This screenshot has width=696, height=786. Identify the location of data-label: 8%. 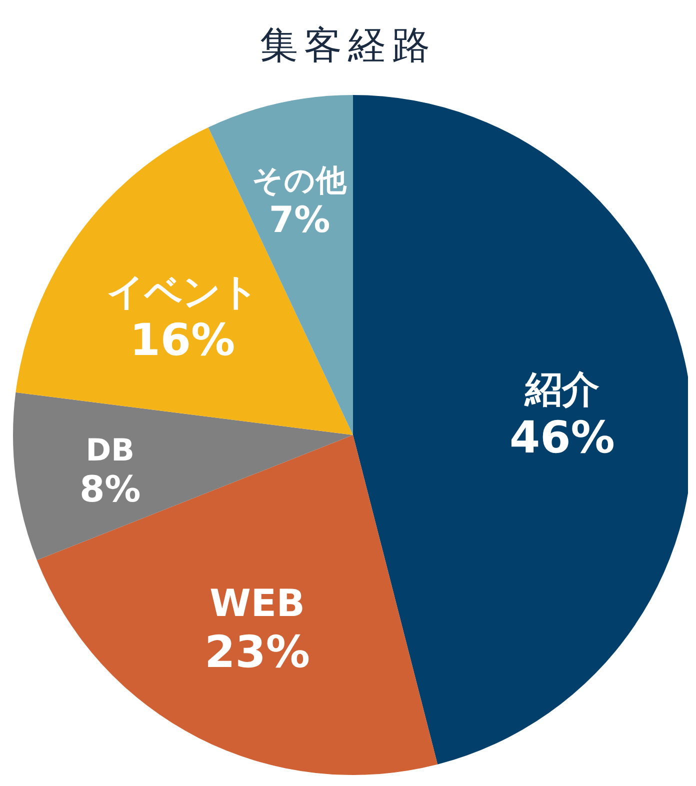
(110, 490).